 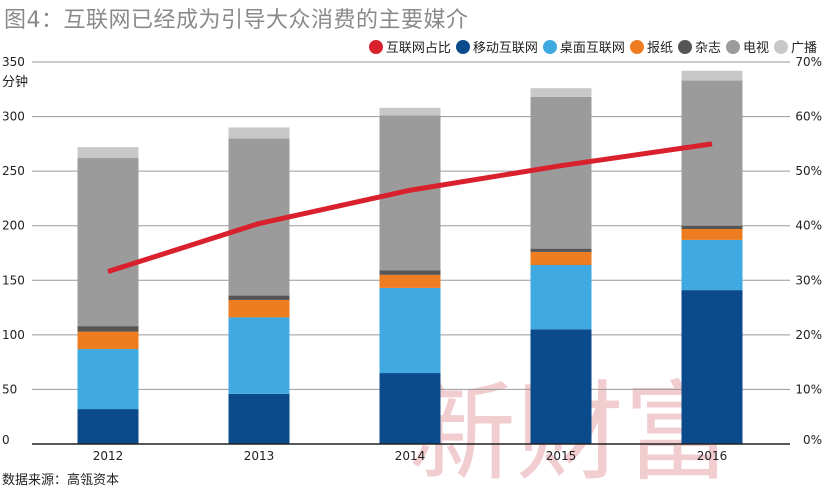 I want to click on legend-item: 电视, so click(x=747, y=46).